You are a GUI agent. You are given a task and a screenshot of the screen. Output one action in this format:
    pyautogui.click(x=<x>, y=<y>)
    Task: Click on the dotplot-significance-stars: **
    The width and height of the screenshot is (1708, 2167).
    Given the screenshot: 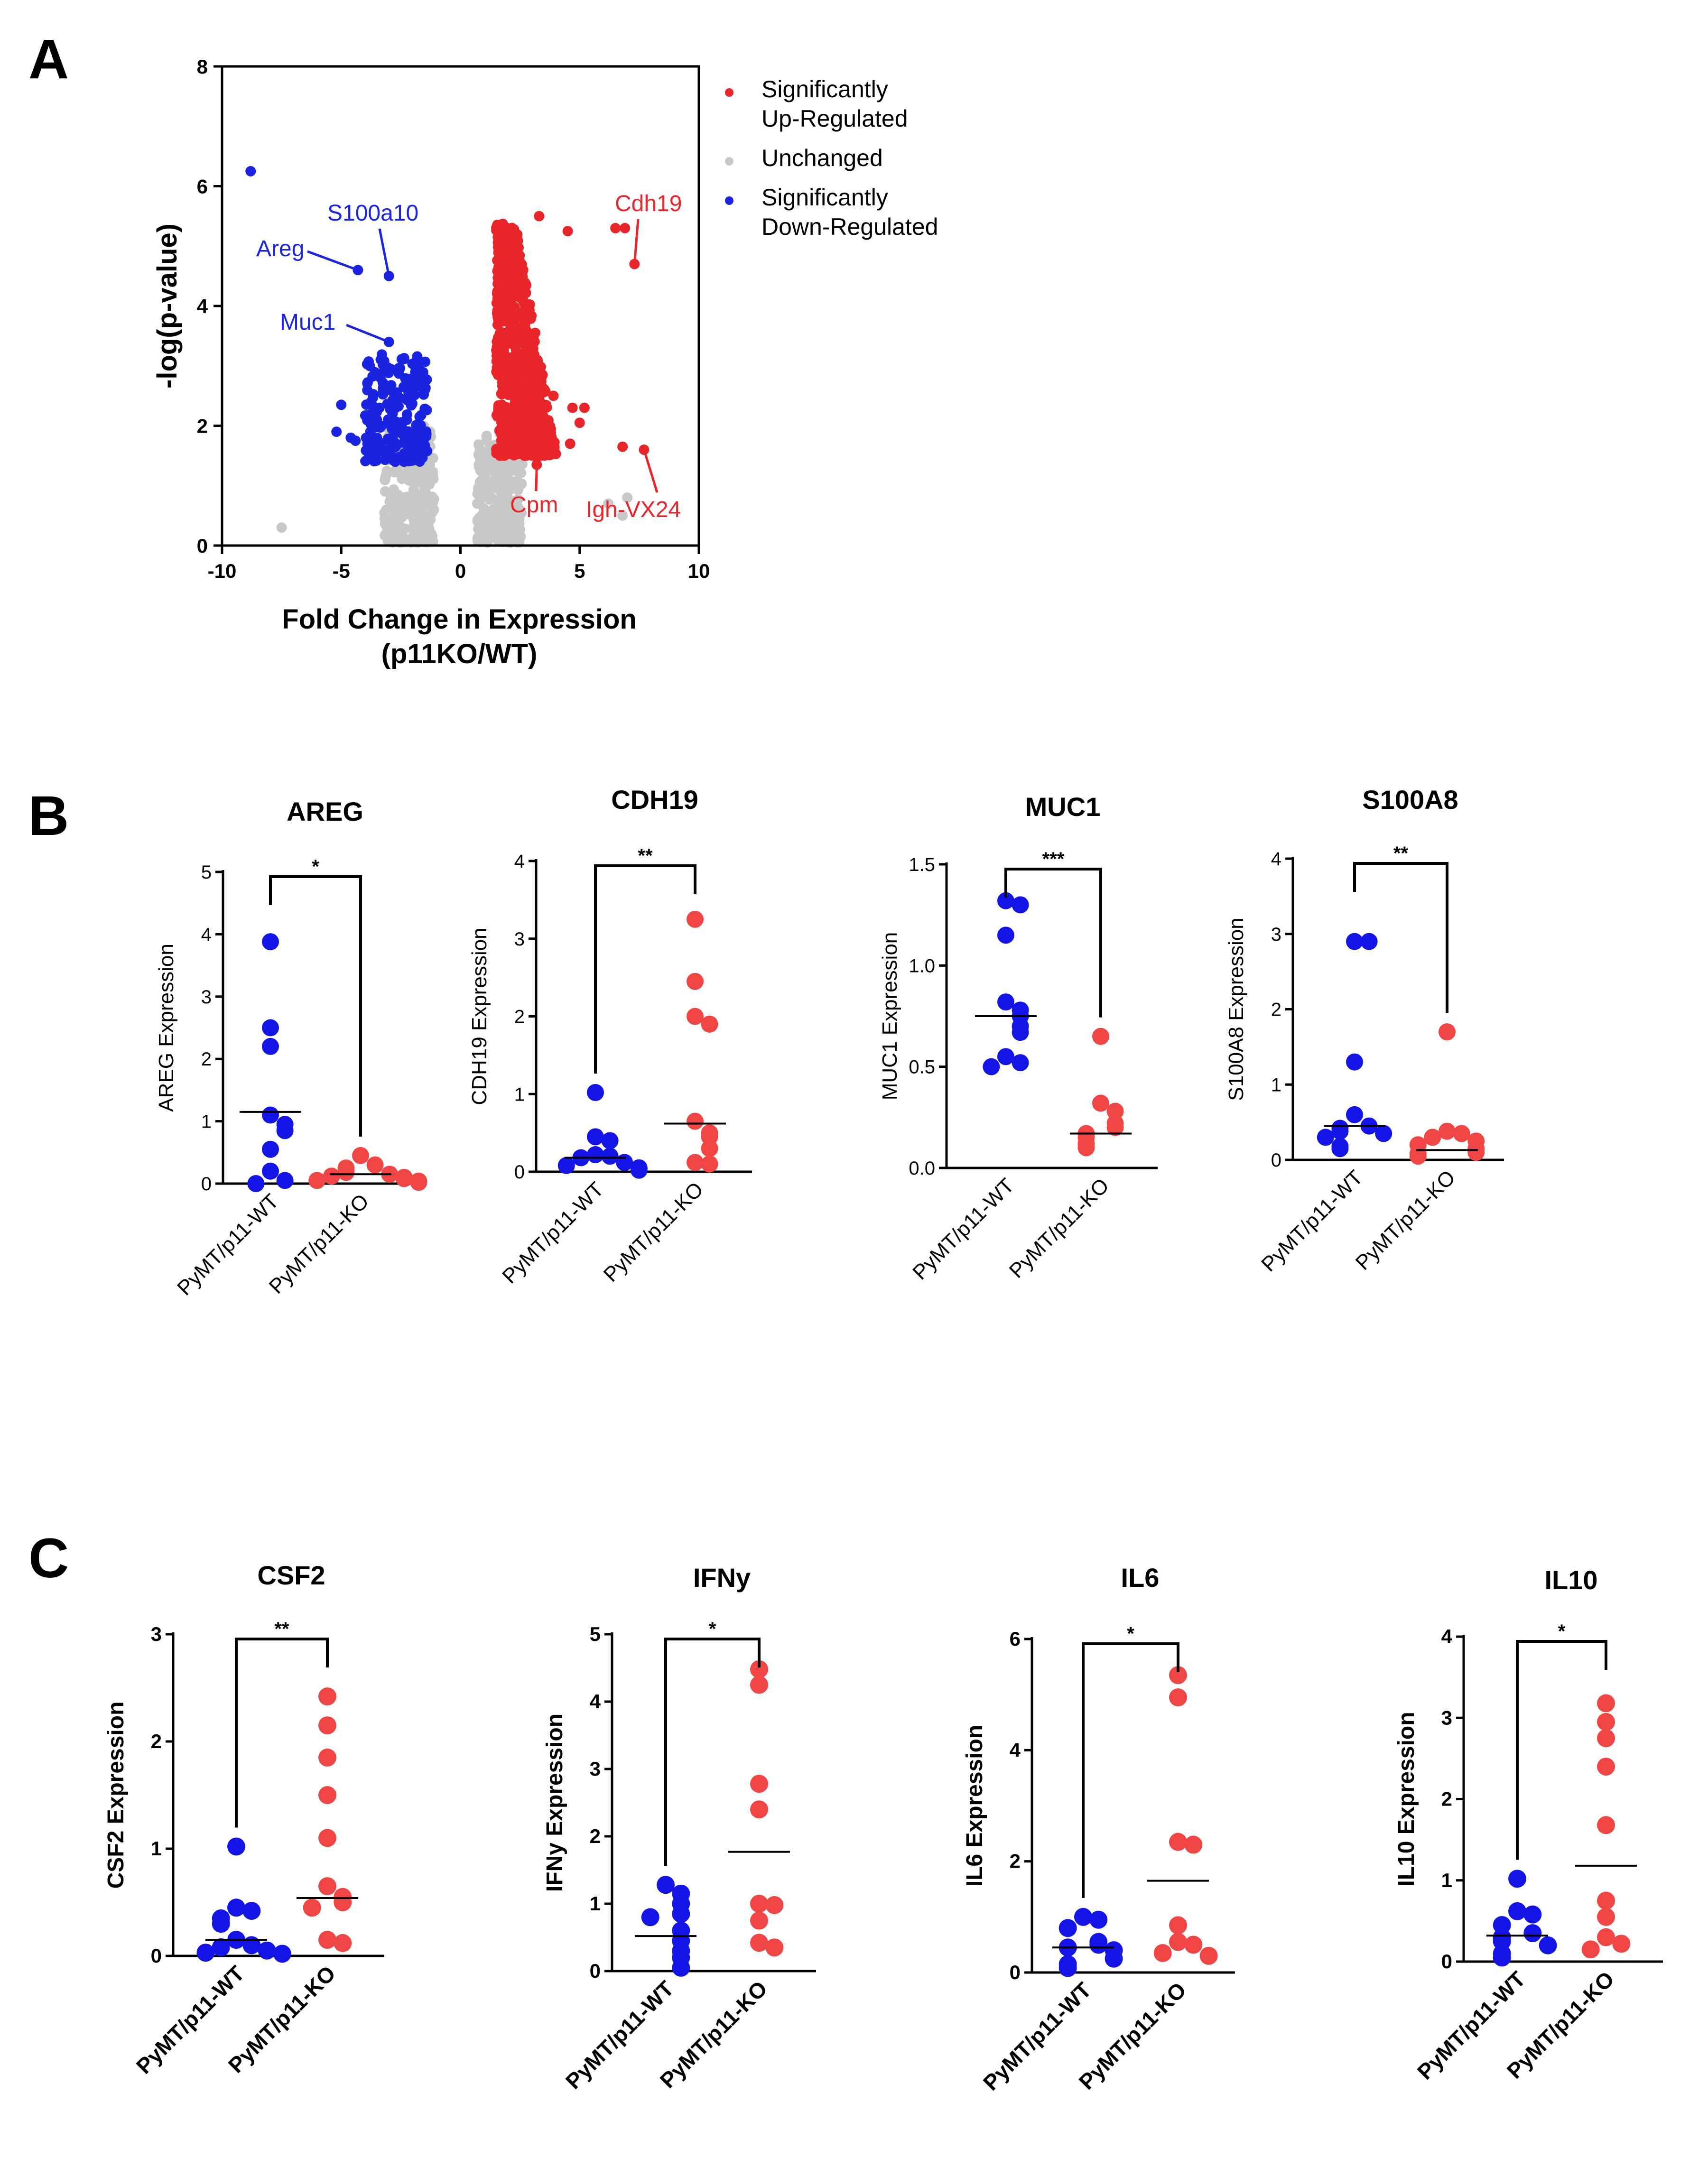 What is the action you would take?
    pyautogui.click(x=1401, y=853)
    